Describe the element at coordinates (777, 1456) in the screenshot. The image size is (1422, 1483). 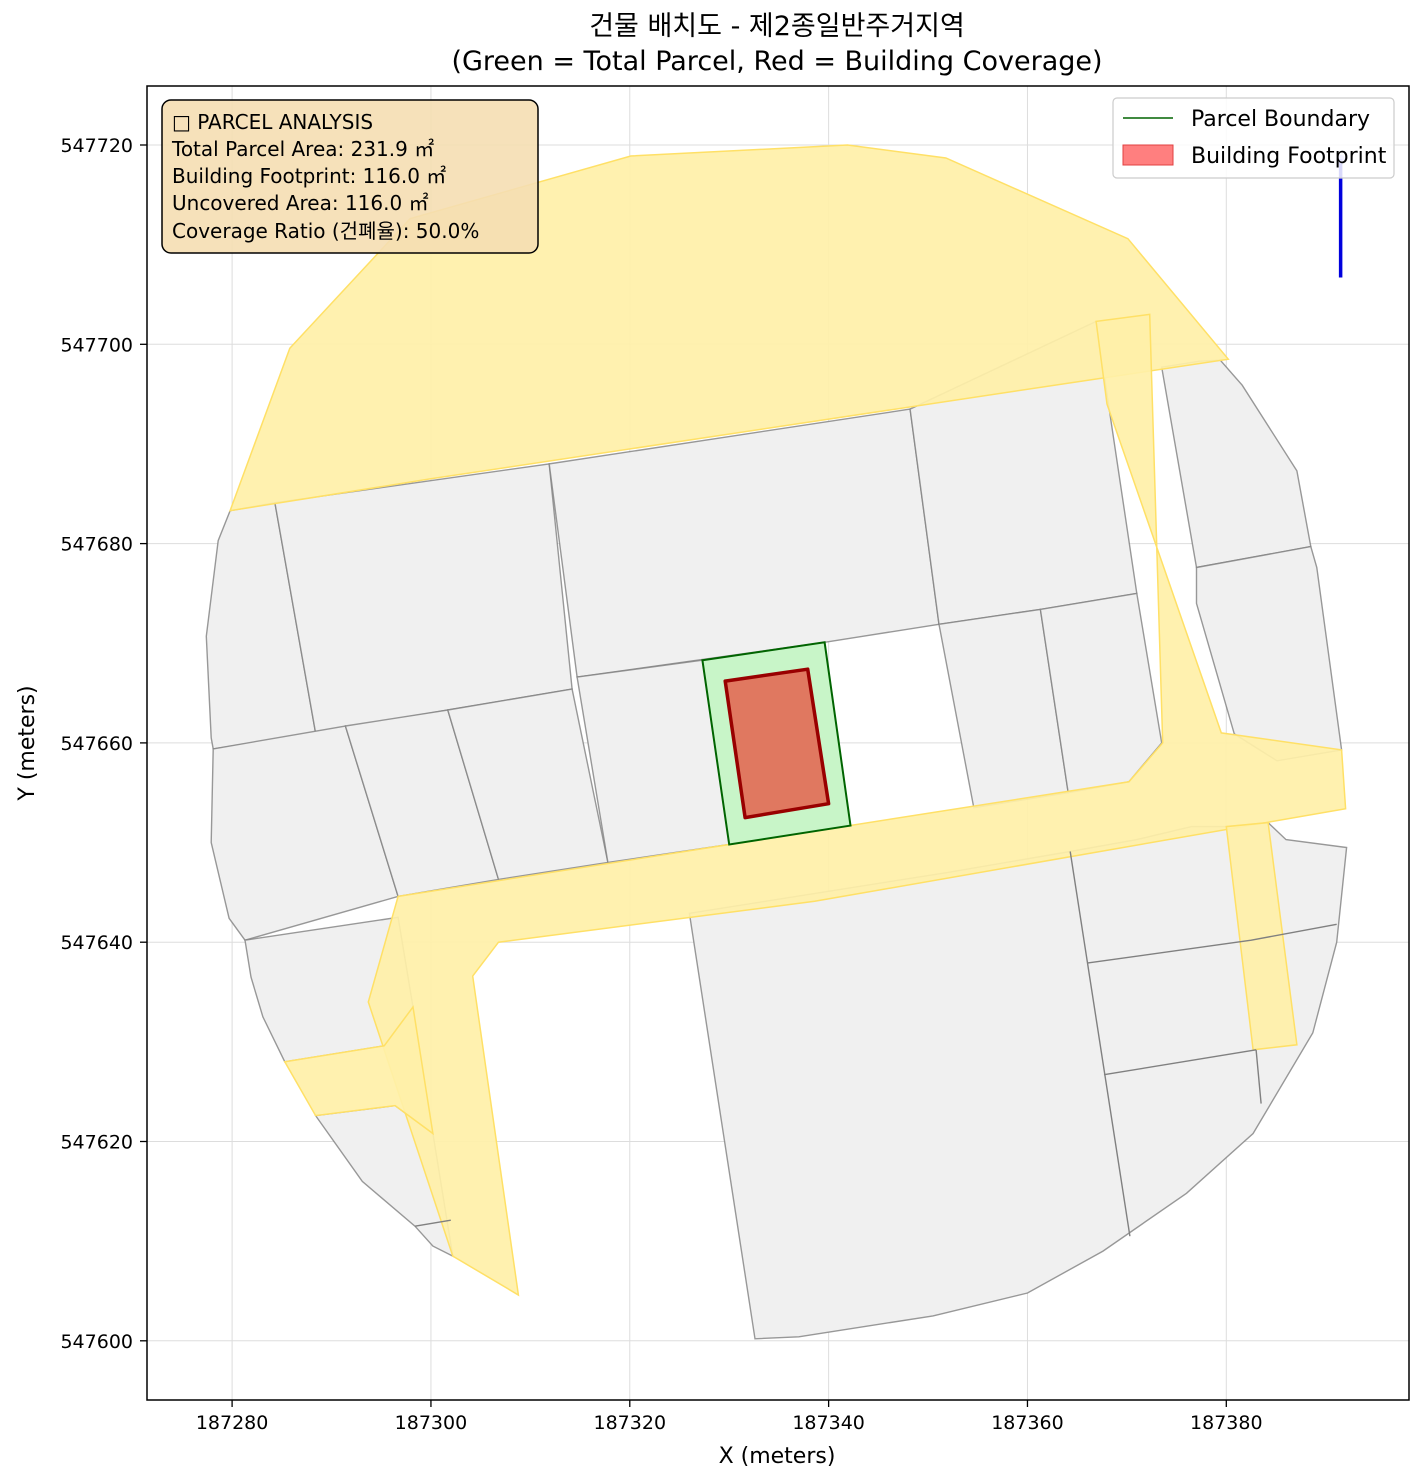
I see `x-axis-label: X (meters)` at that location.